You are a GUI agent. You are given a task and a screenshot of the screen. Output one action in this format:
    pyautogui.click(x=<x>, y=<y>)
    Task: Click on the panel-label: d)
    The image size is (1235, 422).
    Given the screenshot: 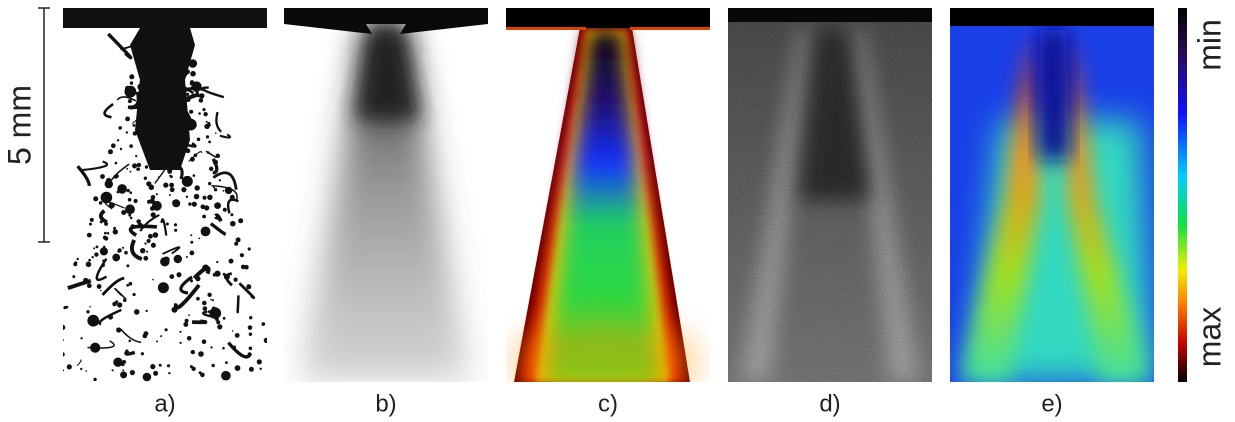 What is the action you would take?
    pyautogui.click(x=829, y=403)
    